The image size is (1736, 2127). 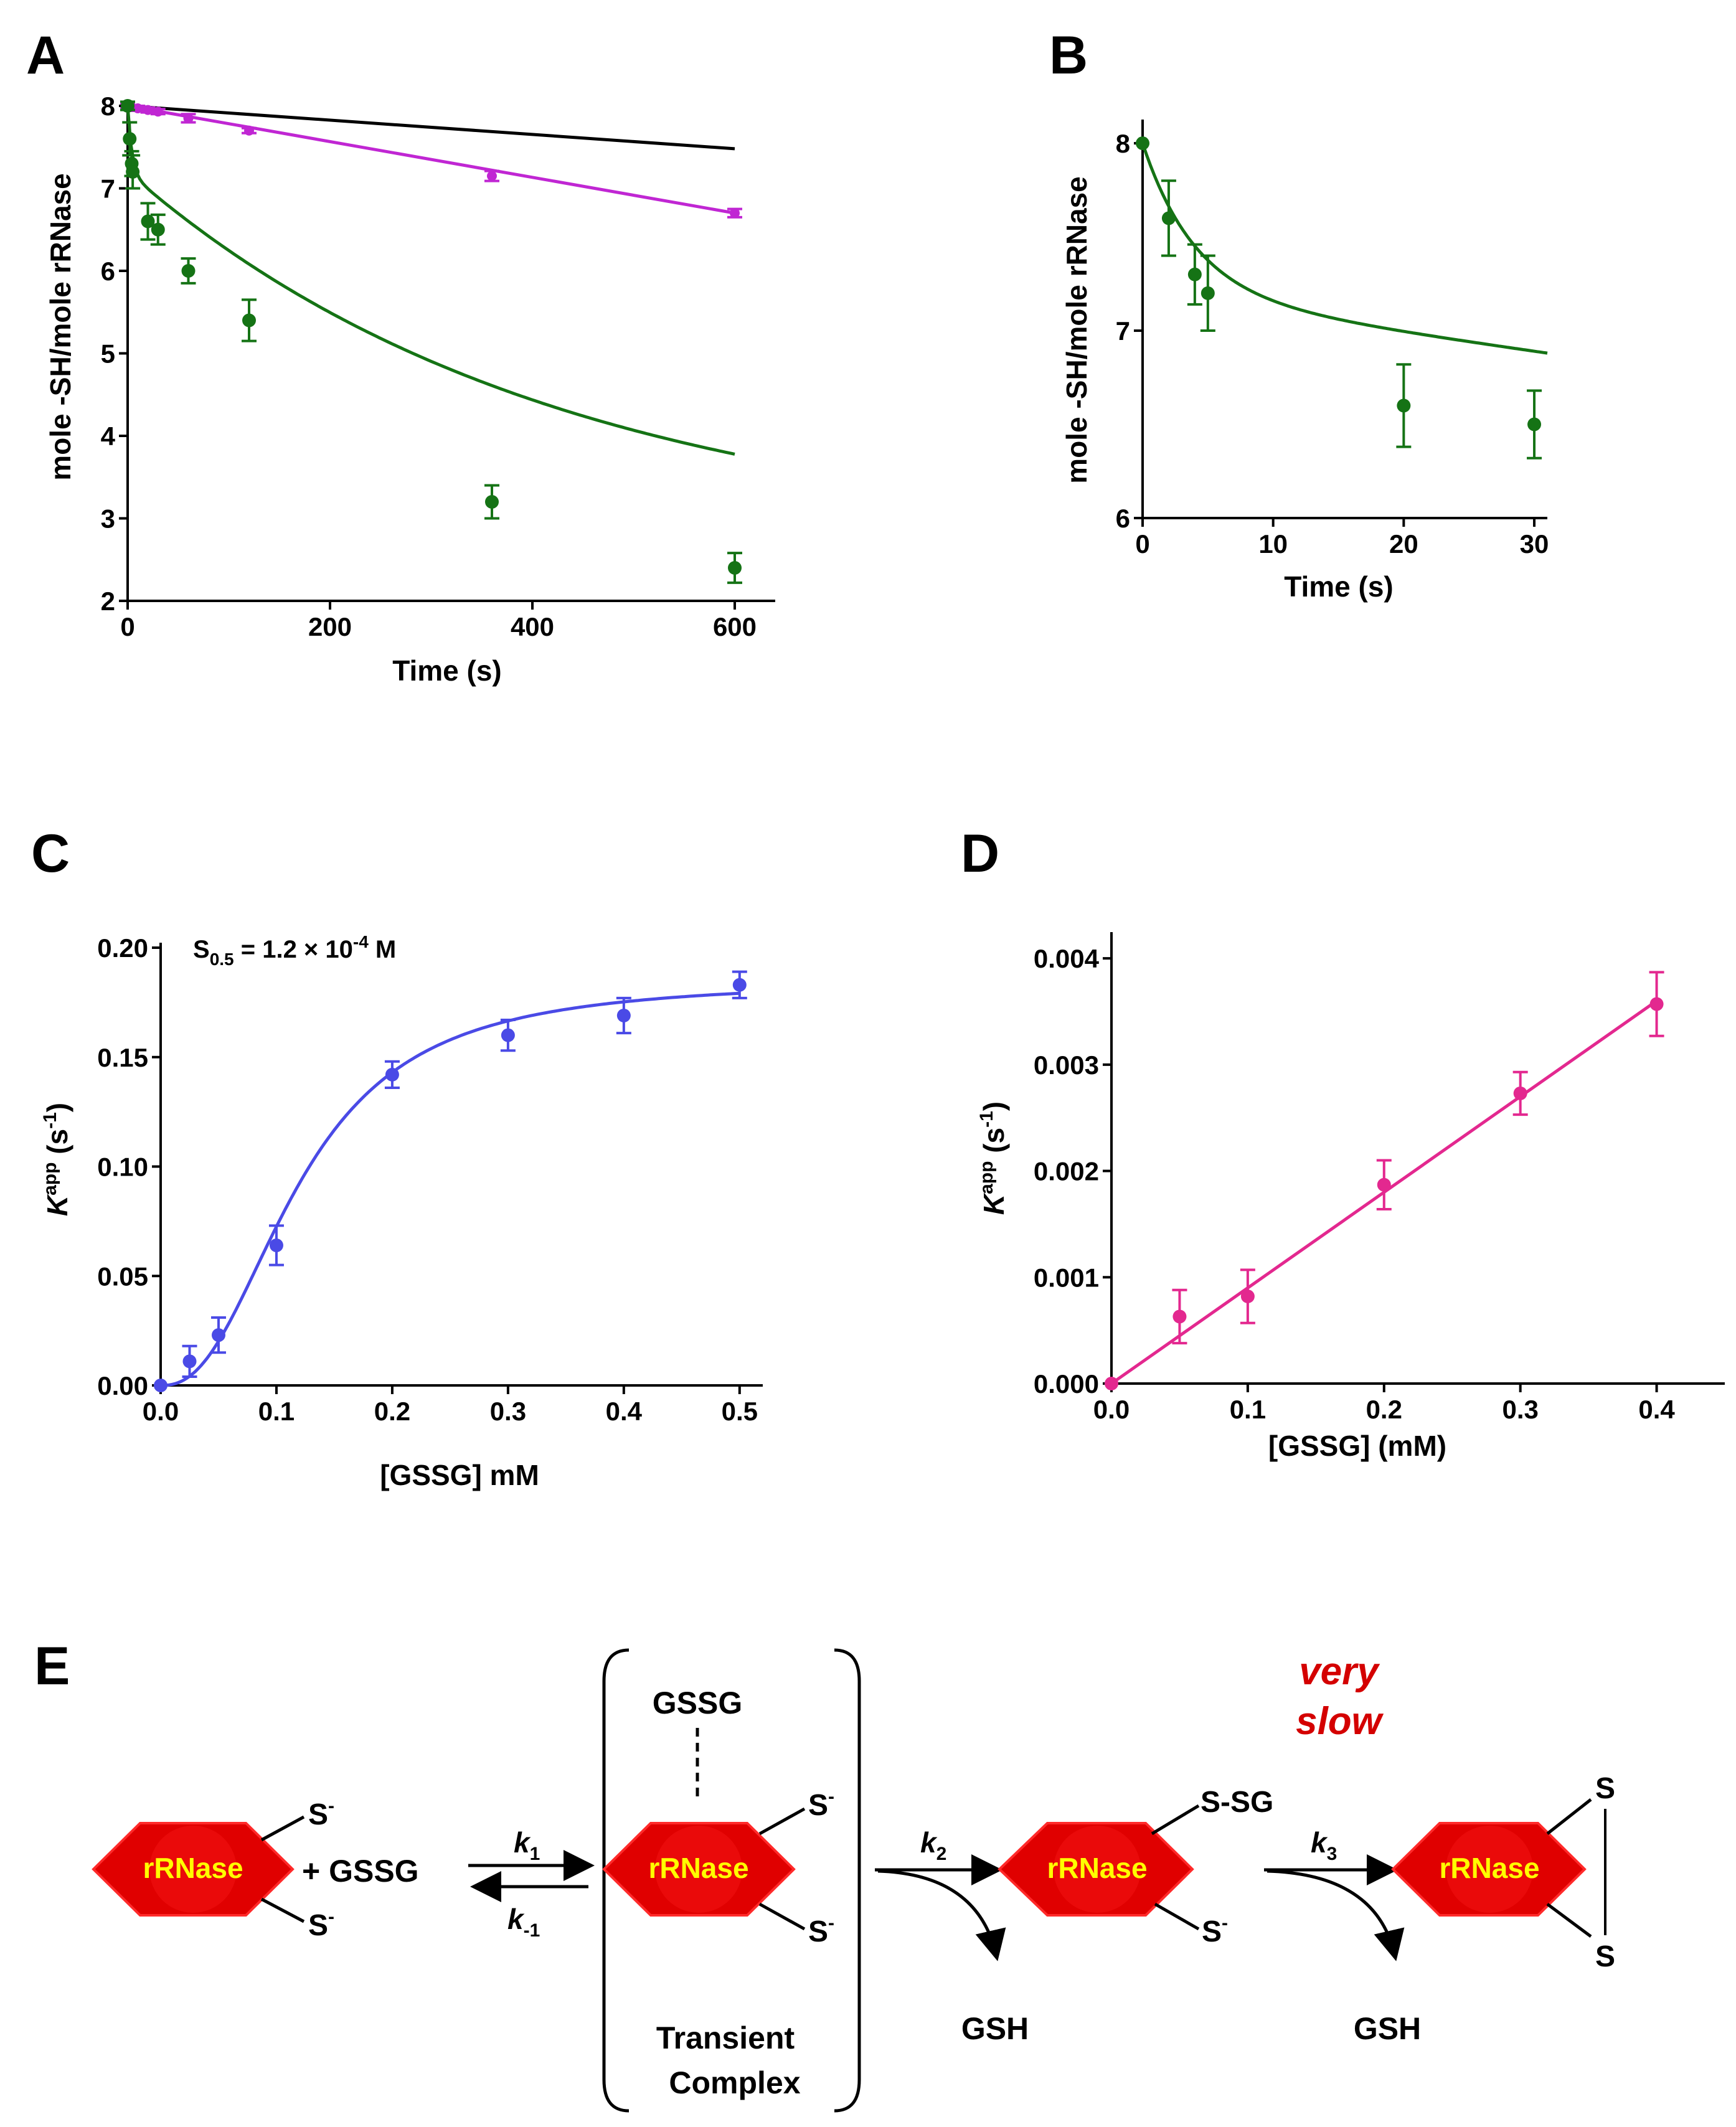 I want to click on rate-k3: k3, so click(x=1324, y=1845).